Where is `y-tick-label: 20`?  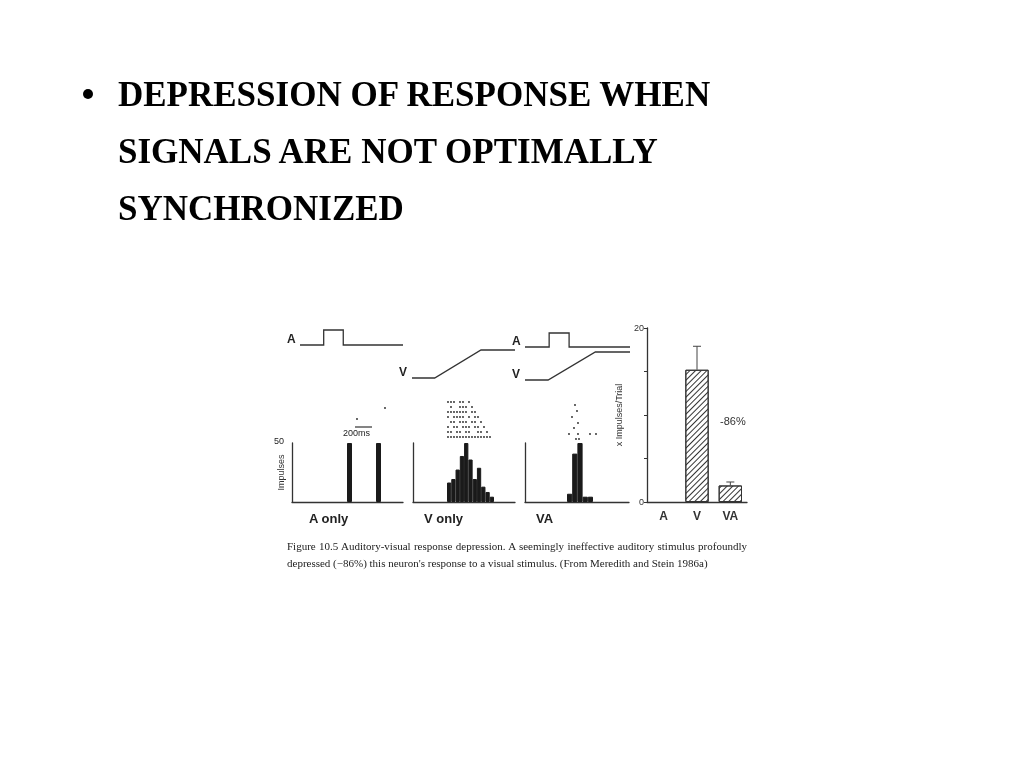
y-tick-label: 20 is located at coordinates (638, 328).